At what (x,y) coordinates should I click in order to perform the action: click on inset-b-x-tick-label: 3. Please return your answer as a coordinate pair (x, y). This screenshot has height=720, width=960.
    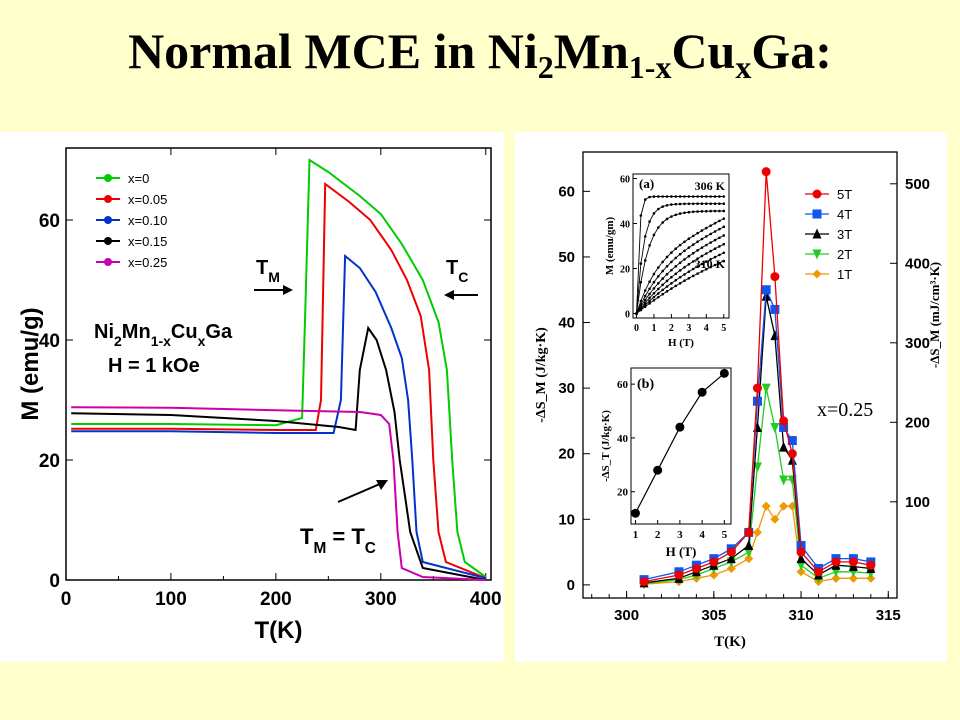
    Looking at the image, I should click on (680, 535).